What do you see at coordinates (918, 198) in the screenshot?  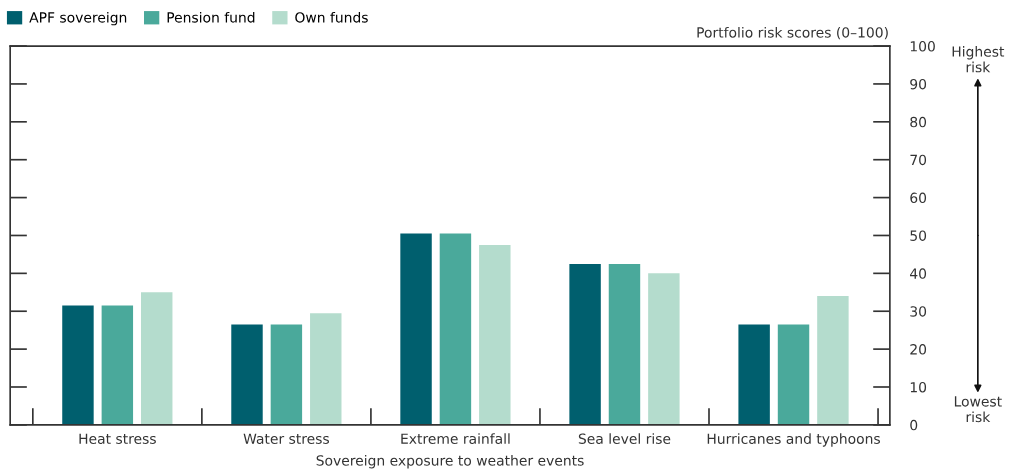 I see `y-tick-label: 60` at bounding box center [918, 198].